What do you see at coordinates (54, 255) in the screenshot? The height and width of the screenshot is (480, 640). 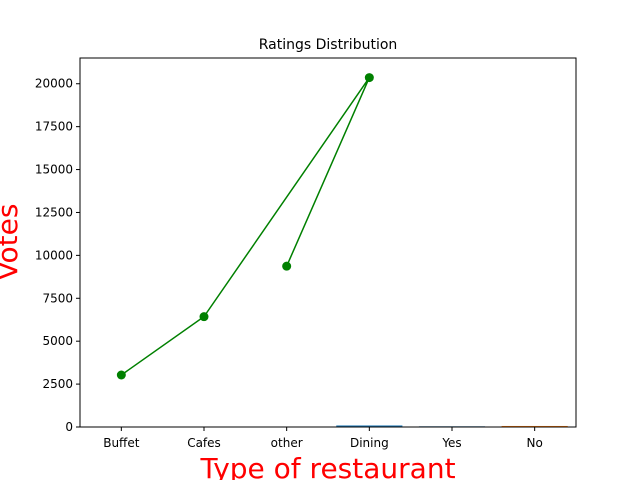 I see `y-tick-label: 10000` at bounding box center [54, 255].